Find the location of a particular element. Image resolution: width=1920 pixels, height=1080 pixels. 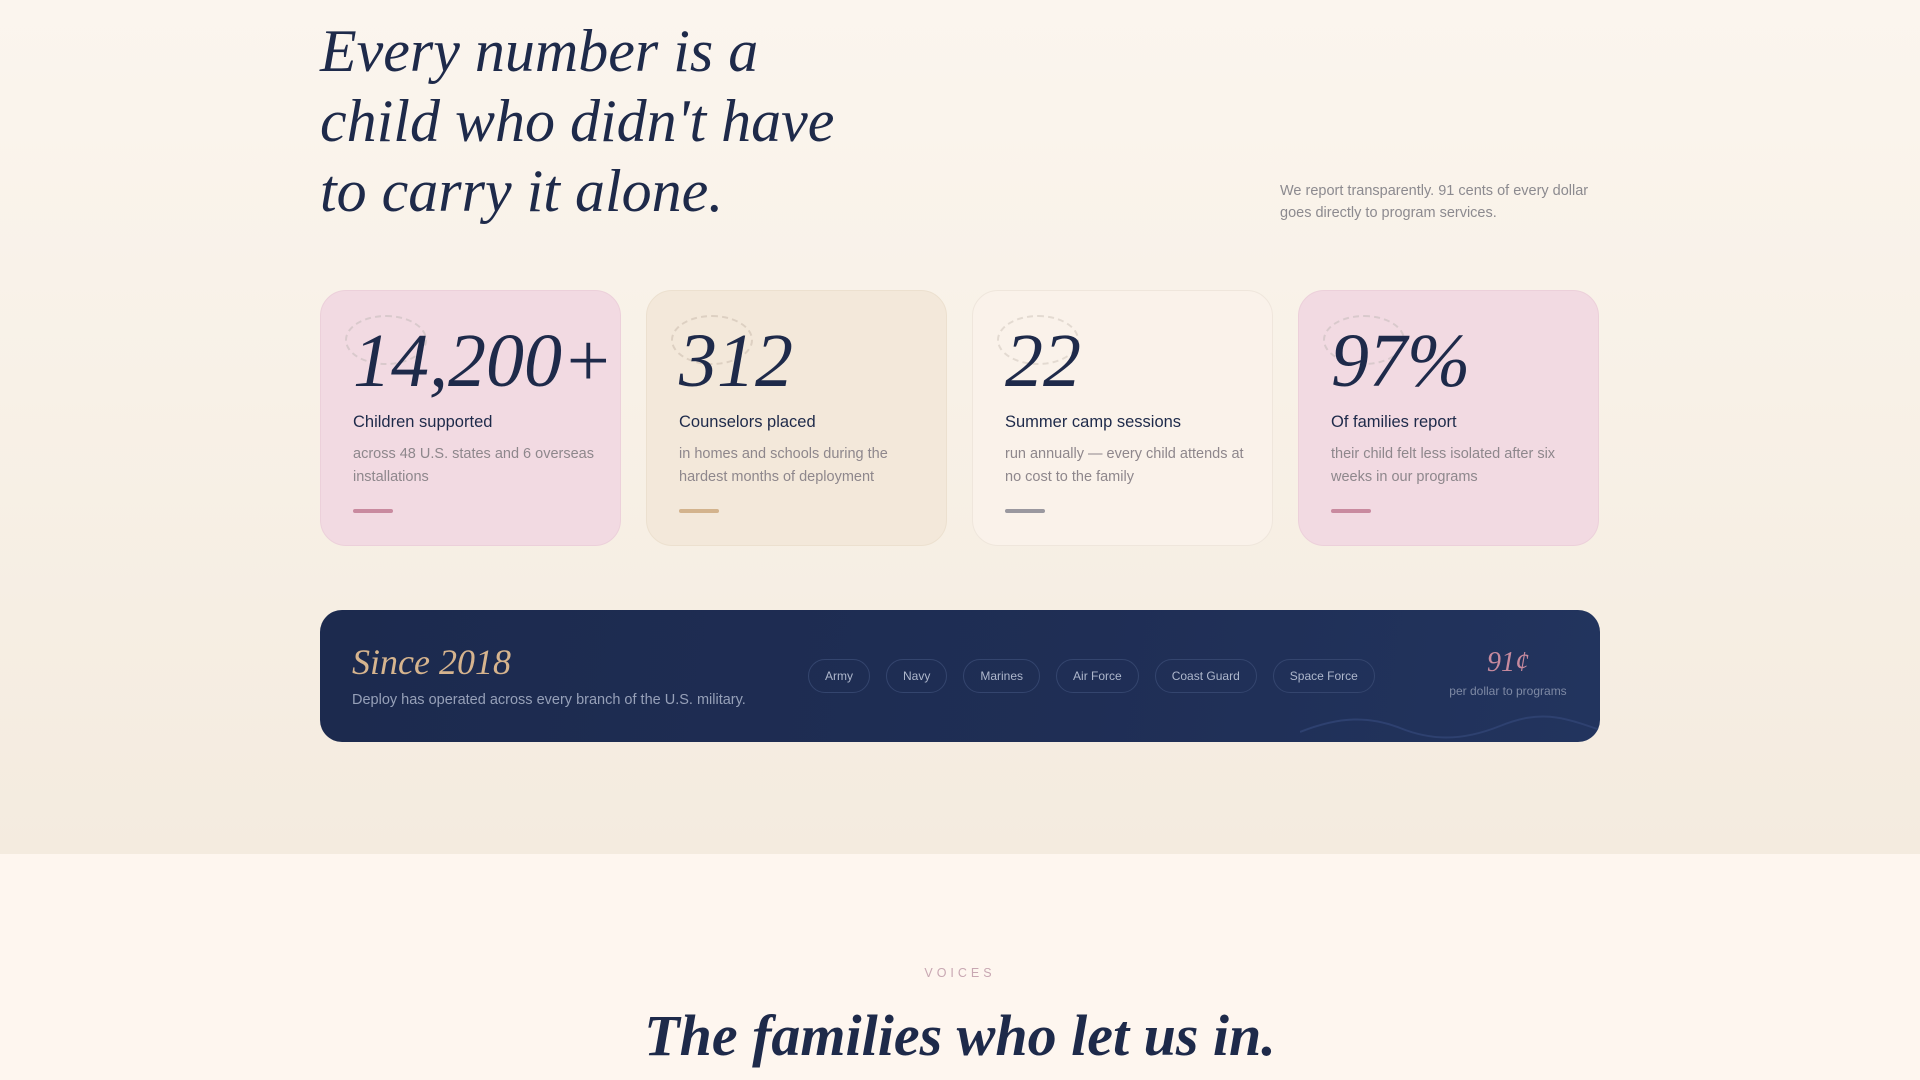

branch-pill-navy: Navy is located at coordinates (917, 676).